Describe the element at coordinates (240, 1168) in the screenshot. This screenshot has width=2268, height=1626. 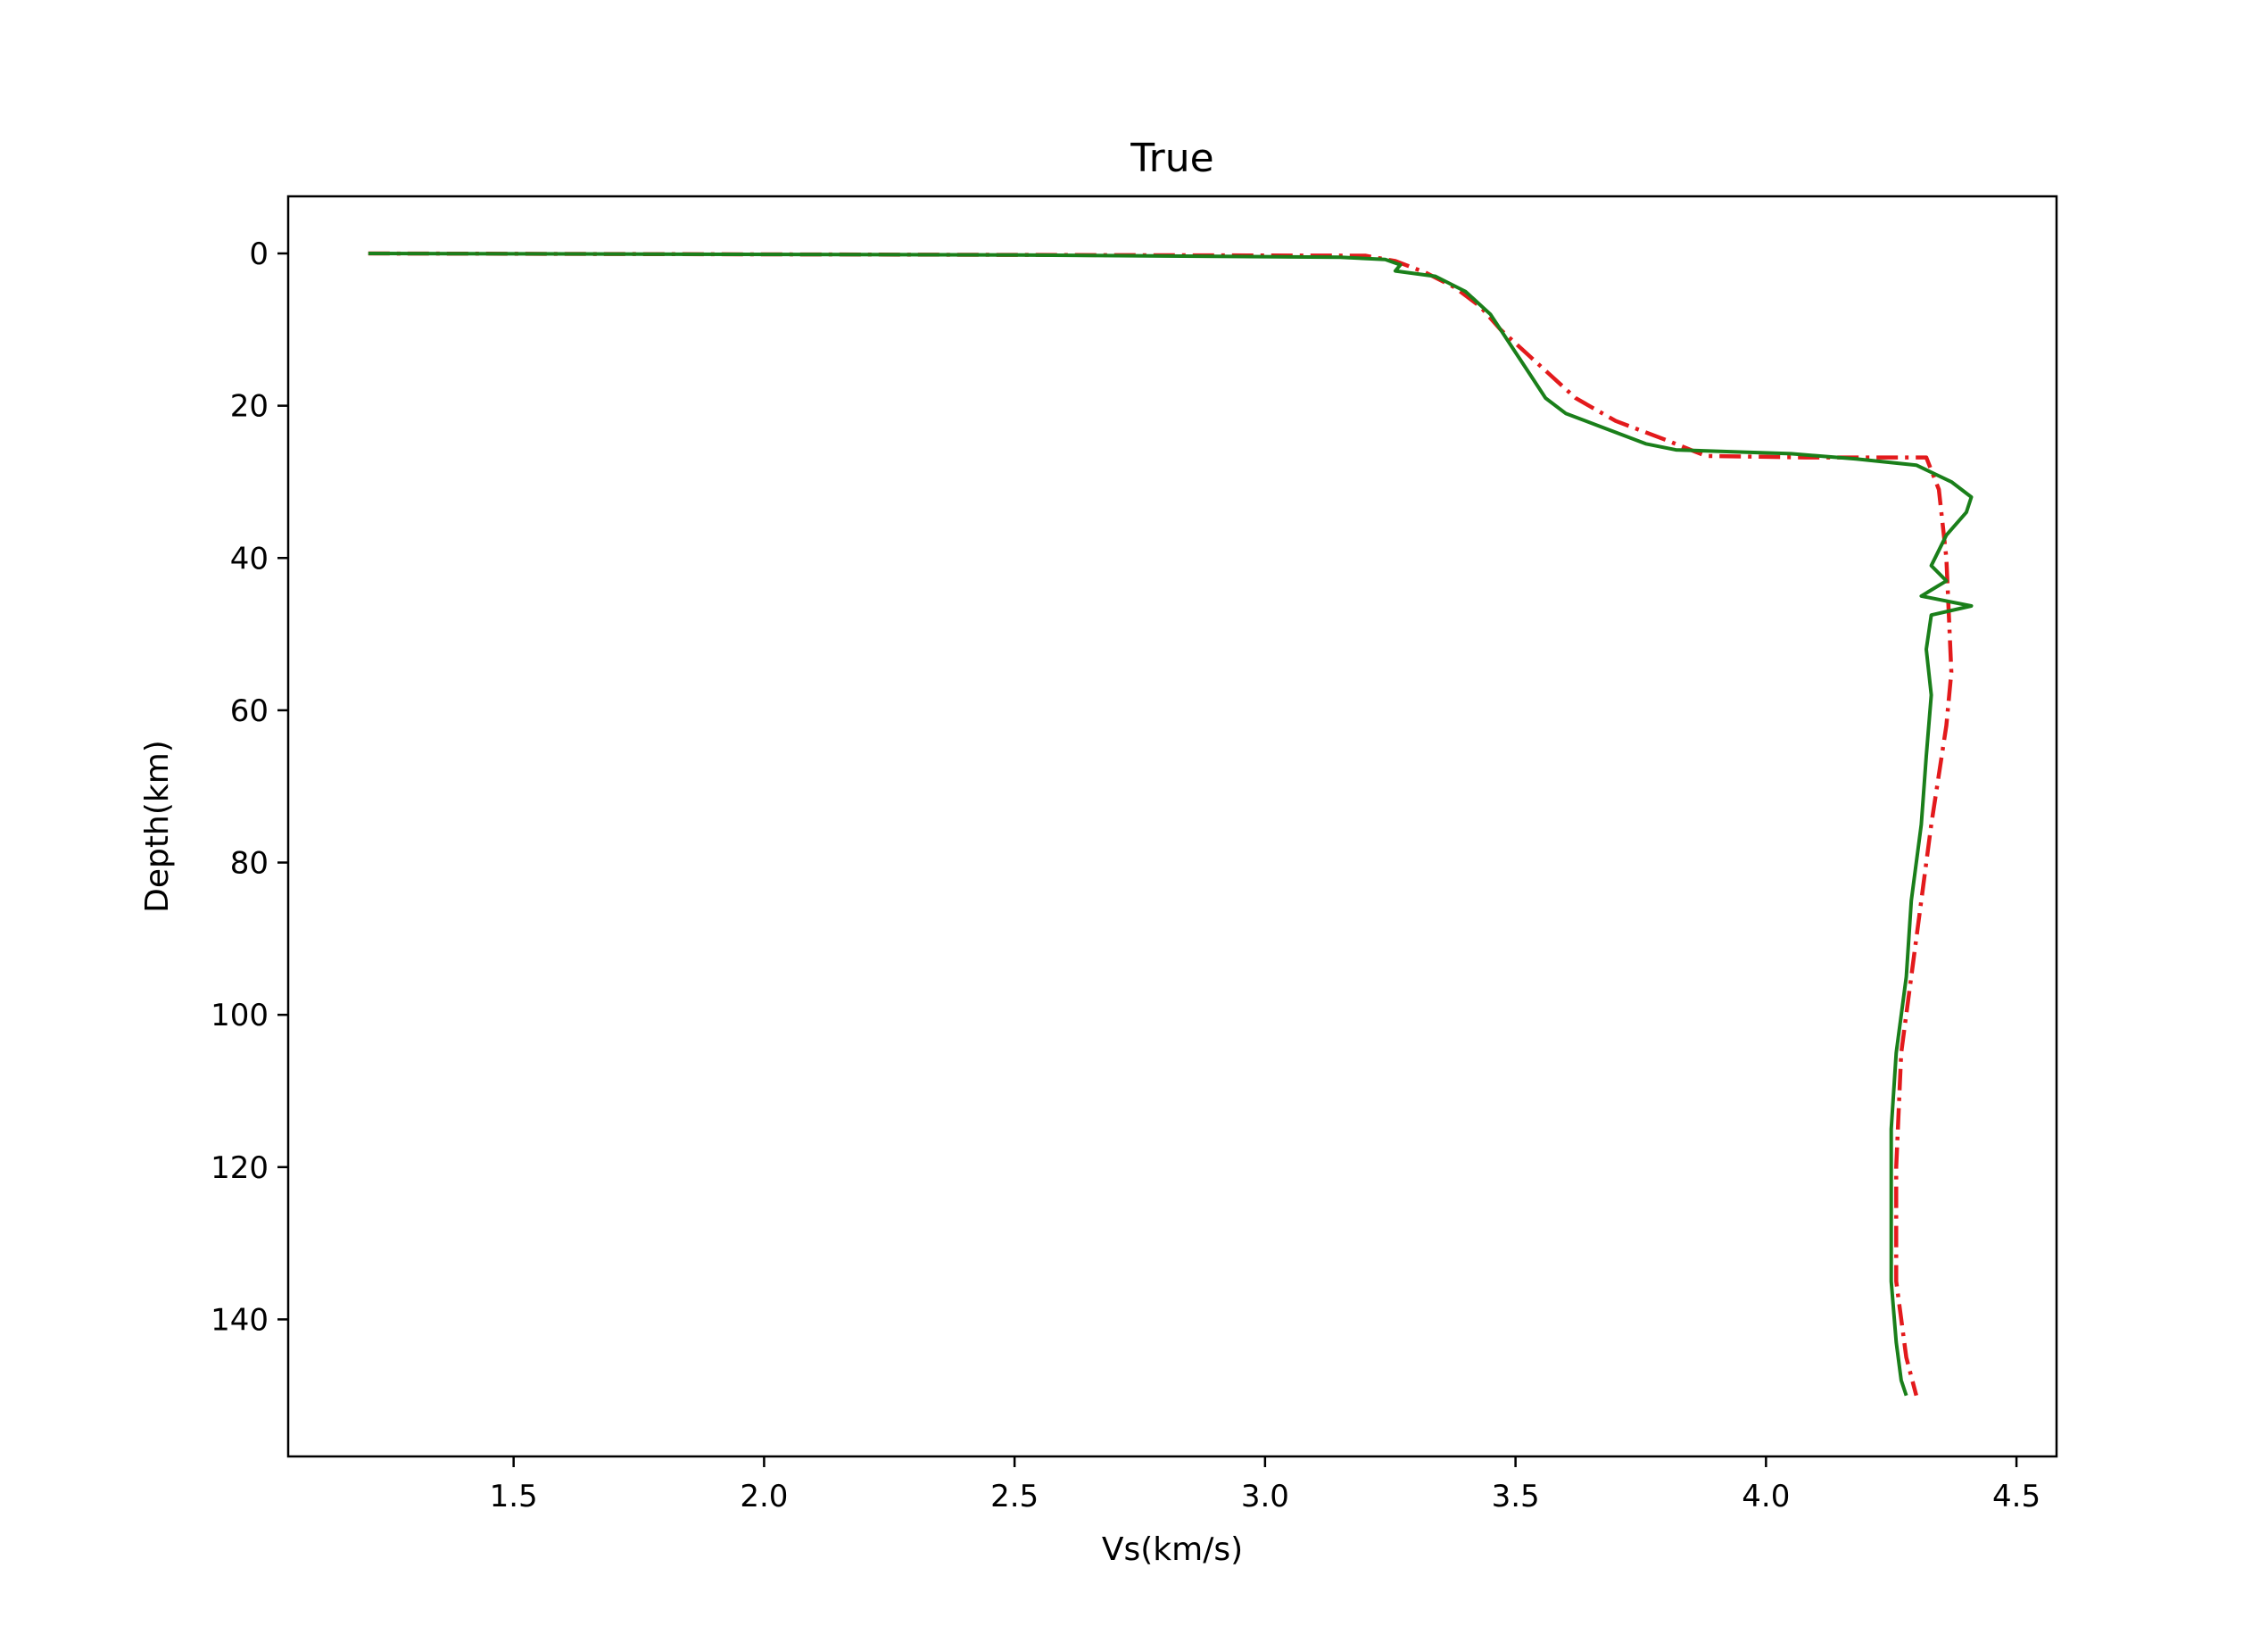
I see `y-tick-label: 120` at that location.